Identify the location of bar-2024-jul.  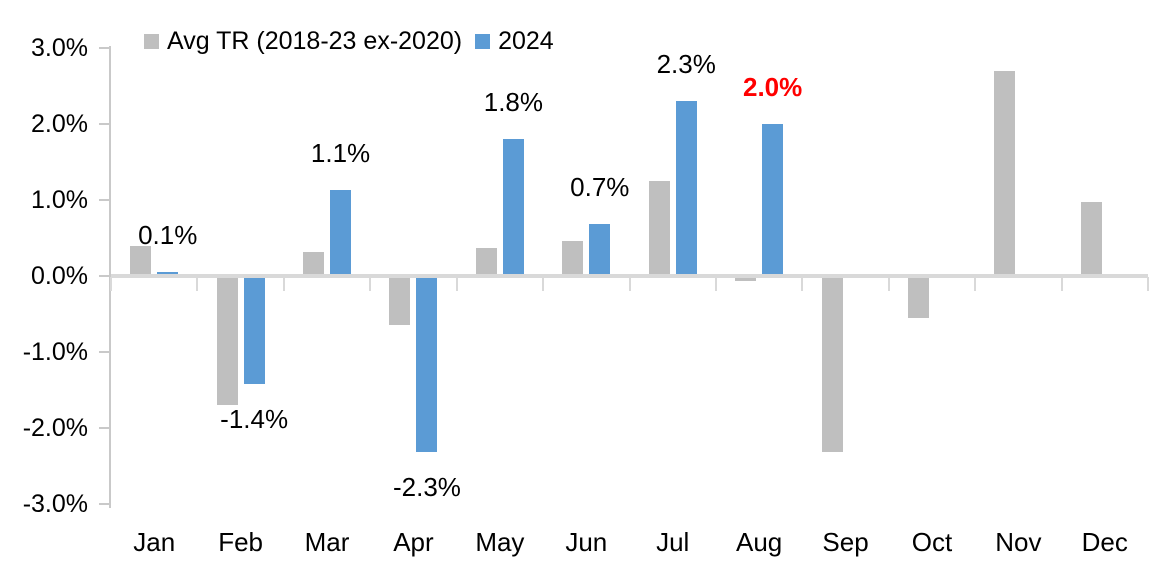
(686, 188).